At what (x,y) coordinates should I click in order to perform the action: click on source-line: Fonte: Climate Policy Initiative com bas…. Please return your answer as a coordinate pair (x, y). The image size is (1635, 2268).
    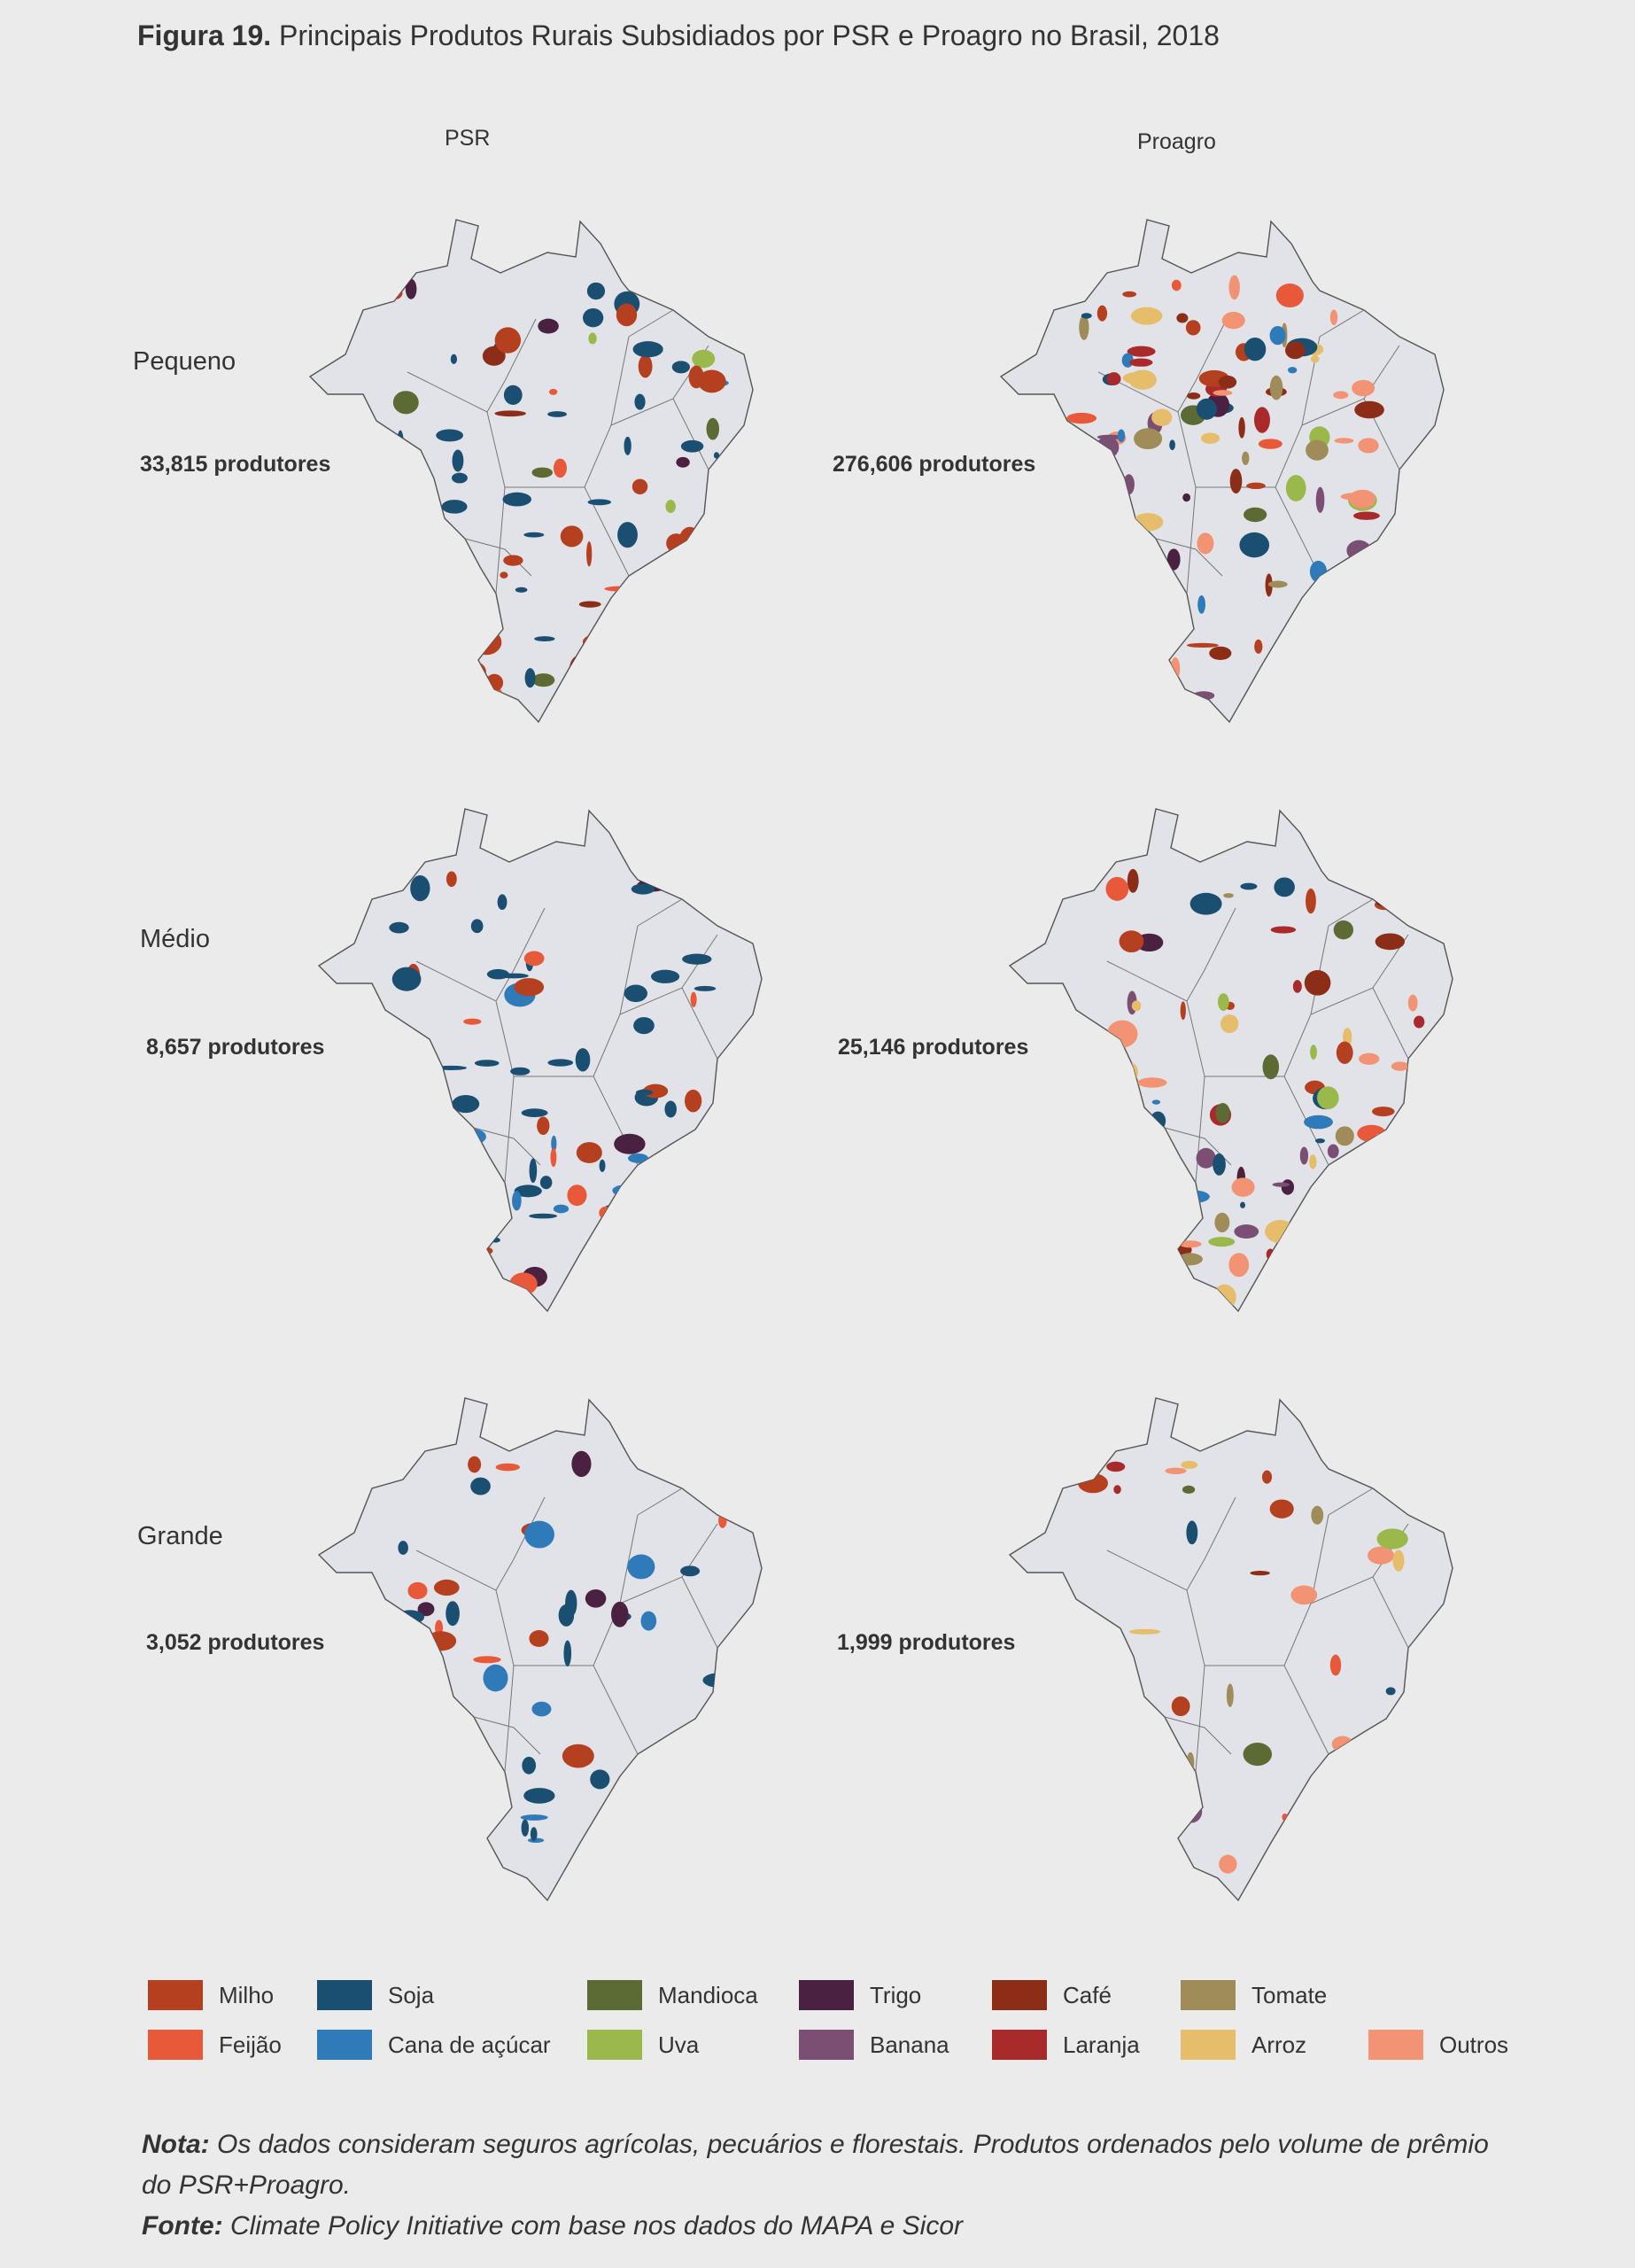
    Looking at the image, I should click on (833, 2226).